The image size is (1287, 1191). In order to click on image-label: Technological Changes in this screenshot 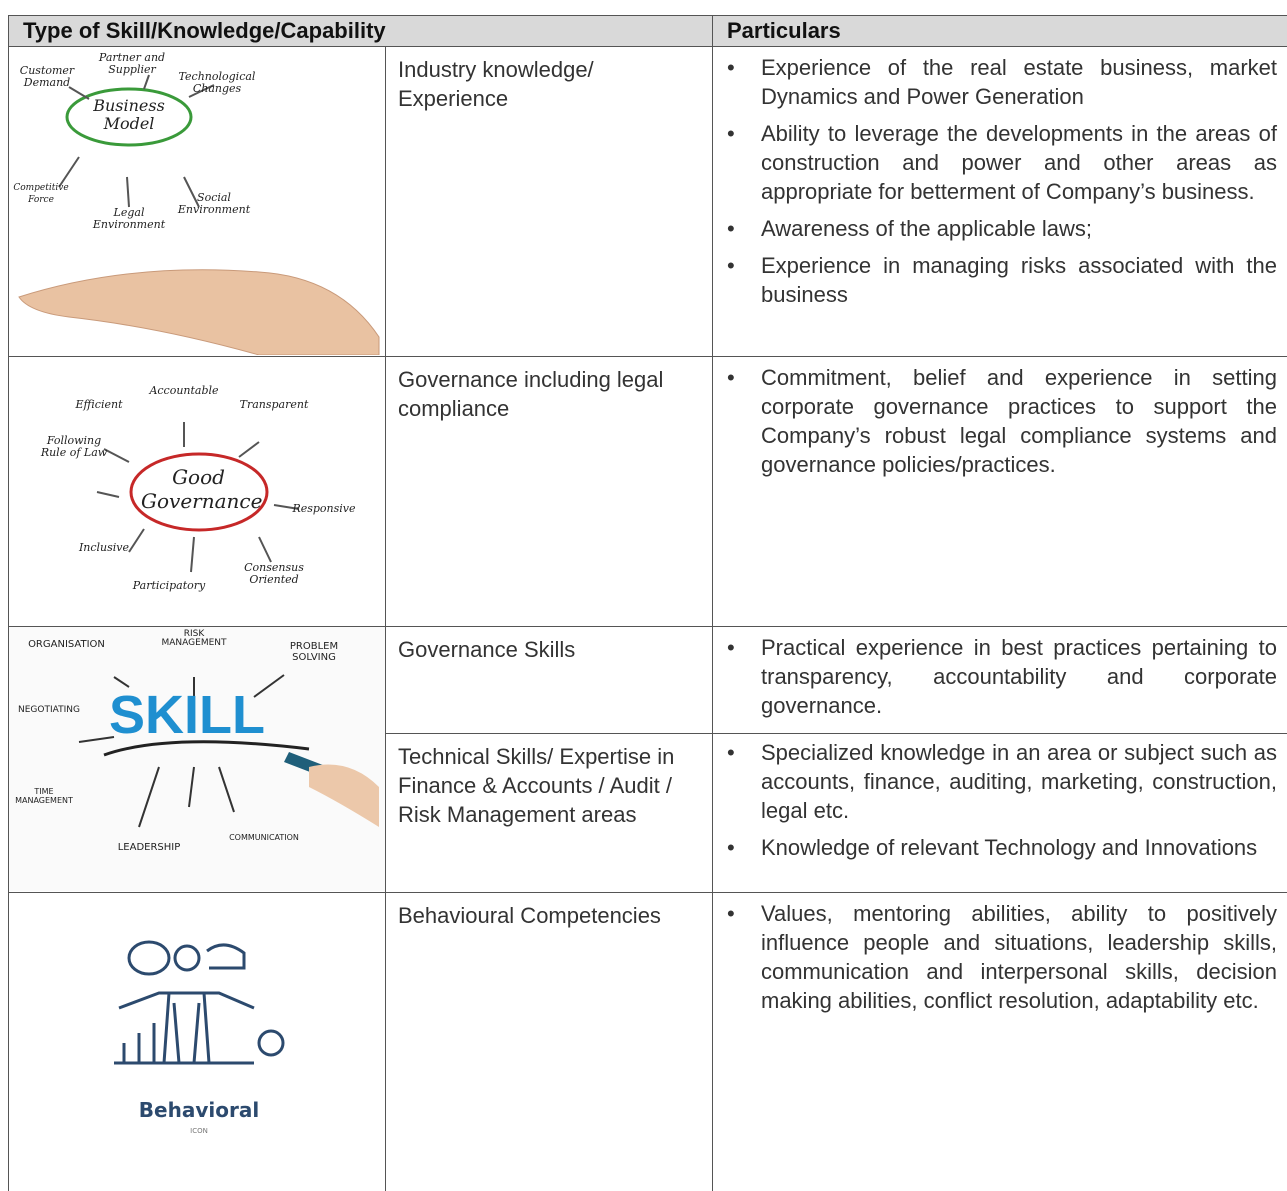, I will do `click(217, 82)`.